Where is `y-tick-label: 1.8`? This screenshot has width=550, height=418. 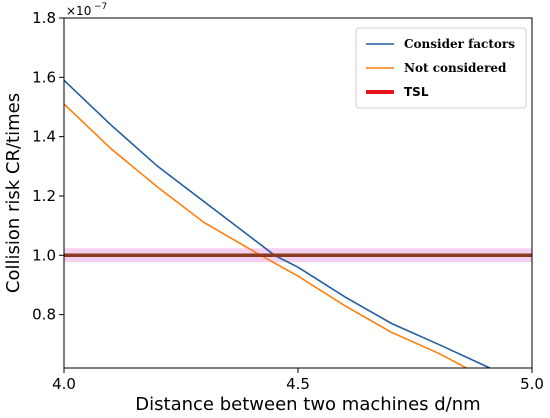
y-tick-label: 1.8 is located at coordinates (44, 18).